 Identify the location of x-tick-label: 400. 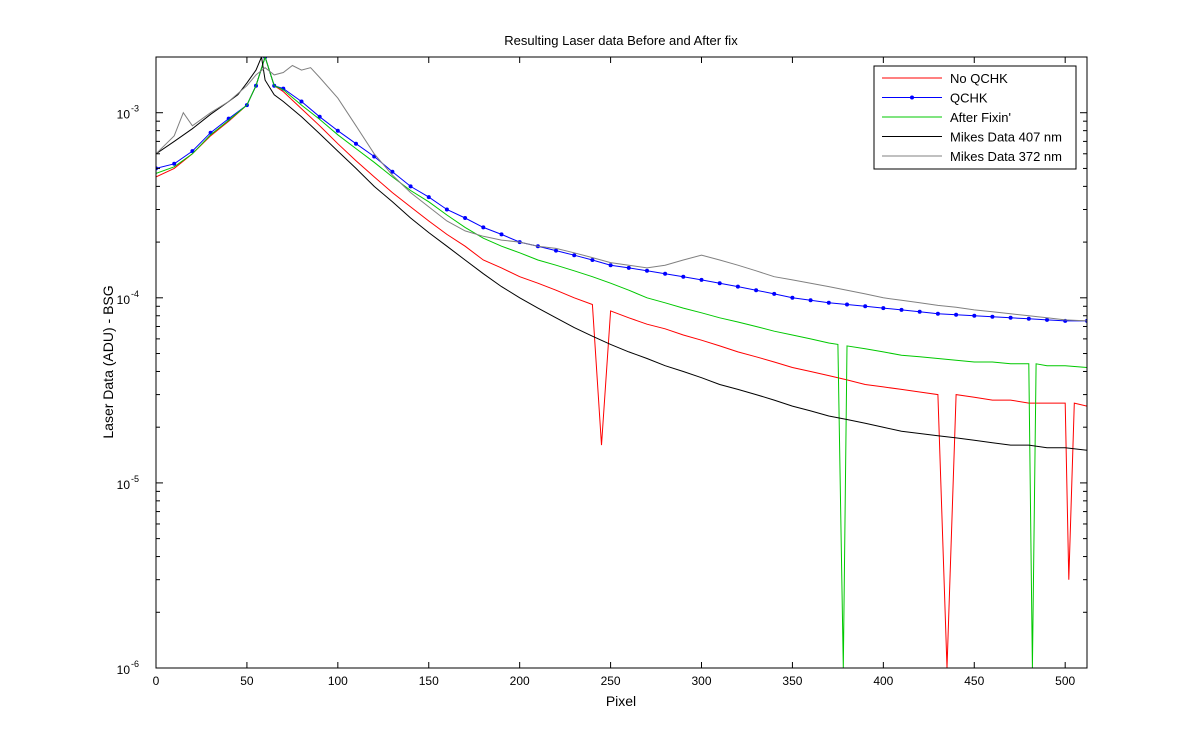
(883, 681).